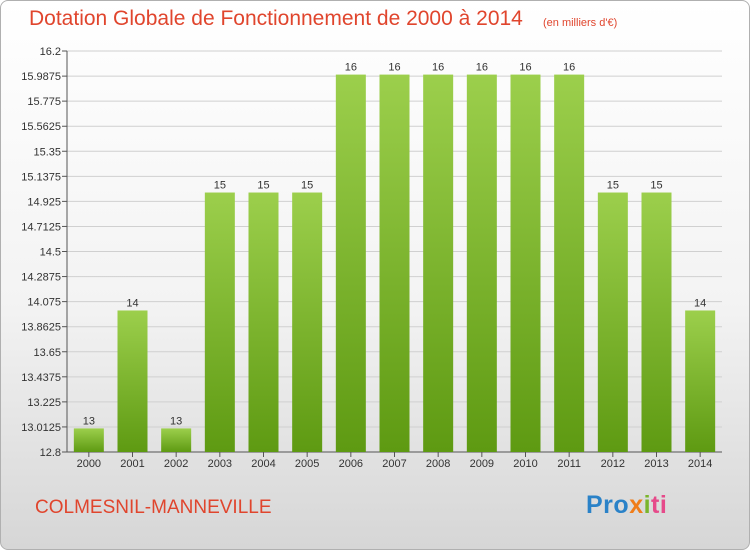 The width and height of the screenshot is (750, 550). What do you see at coordinates (307, 464) in the screenshot?
I see `x-tick-label: 2005` at bounding box center [307, 464].